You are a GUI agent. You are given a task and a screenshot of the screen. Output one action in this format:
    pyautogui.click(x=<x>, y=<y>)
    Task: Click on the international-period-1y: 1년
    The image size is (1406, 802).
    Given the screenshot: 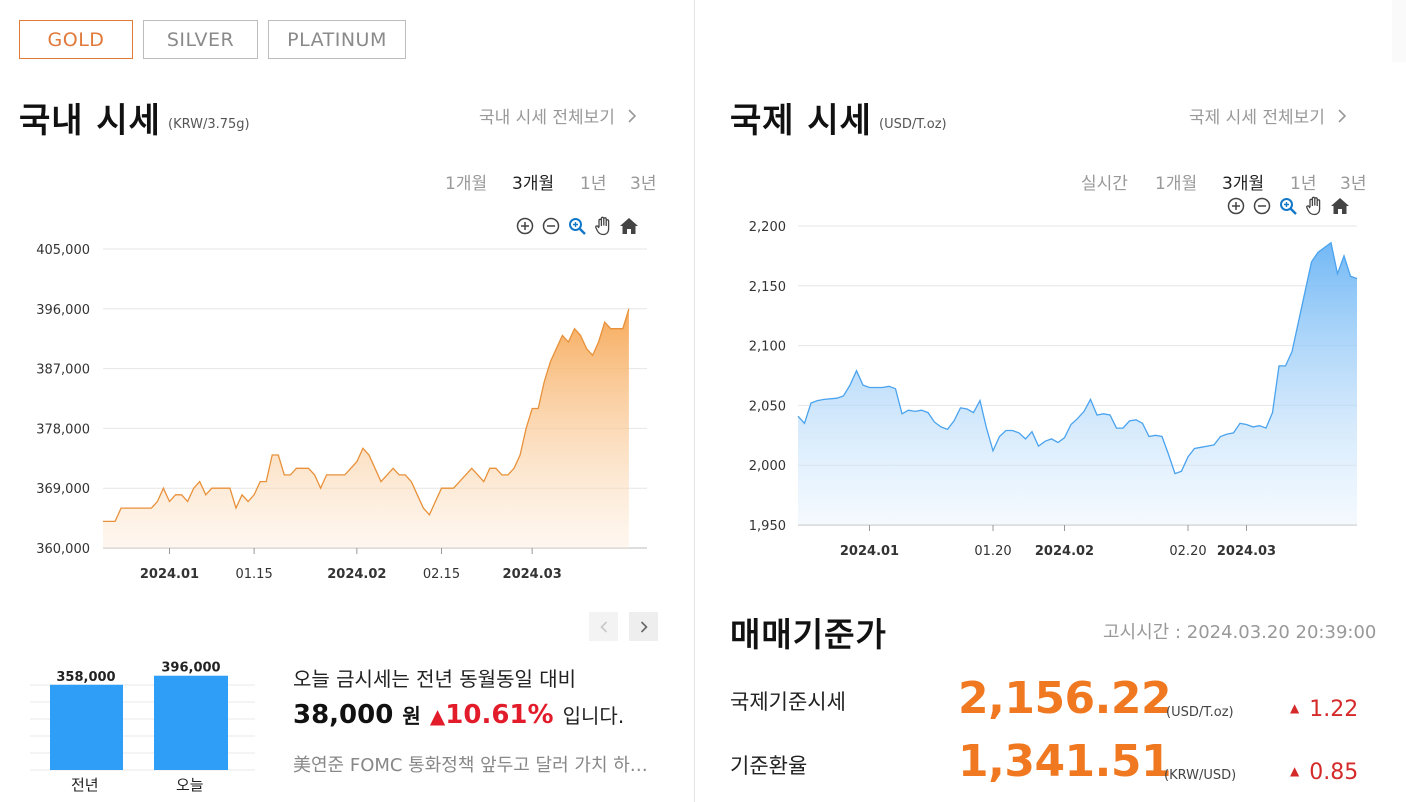 What is the action you would take?
    pyautogui.click(x=1303, y=184)
    